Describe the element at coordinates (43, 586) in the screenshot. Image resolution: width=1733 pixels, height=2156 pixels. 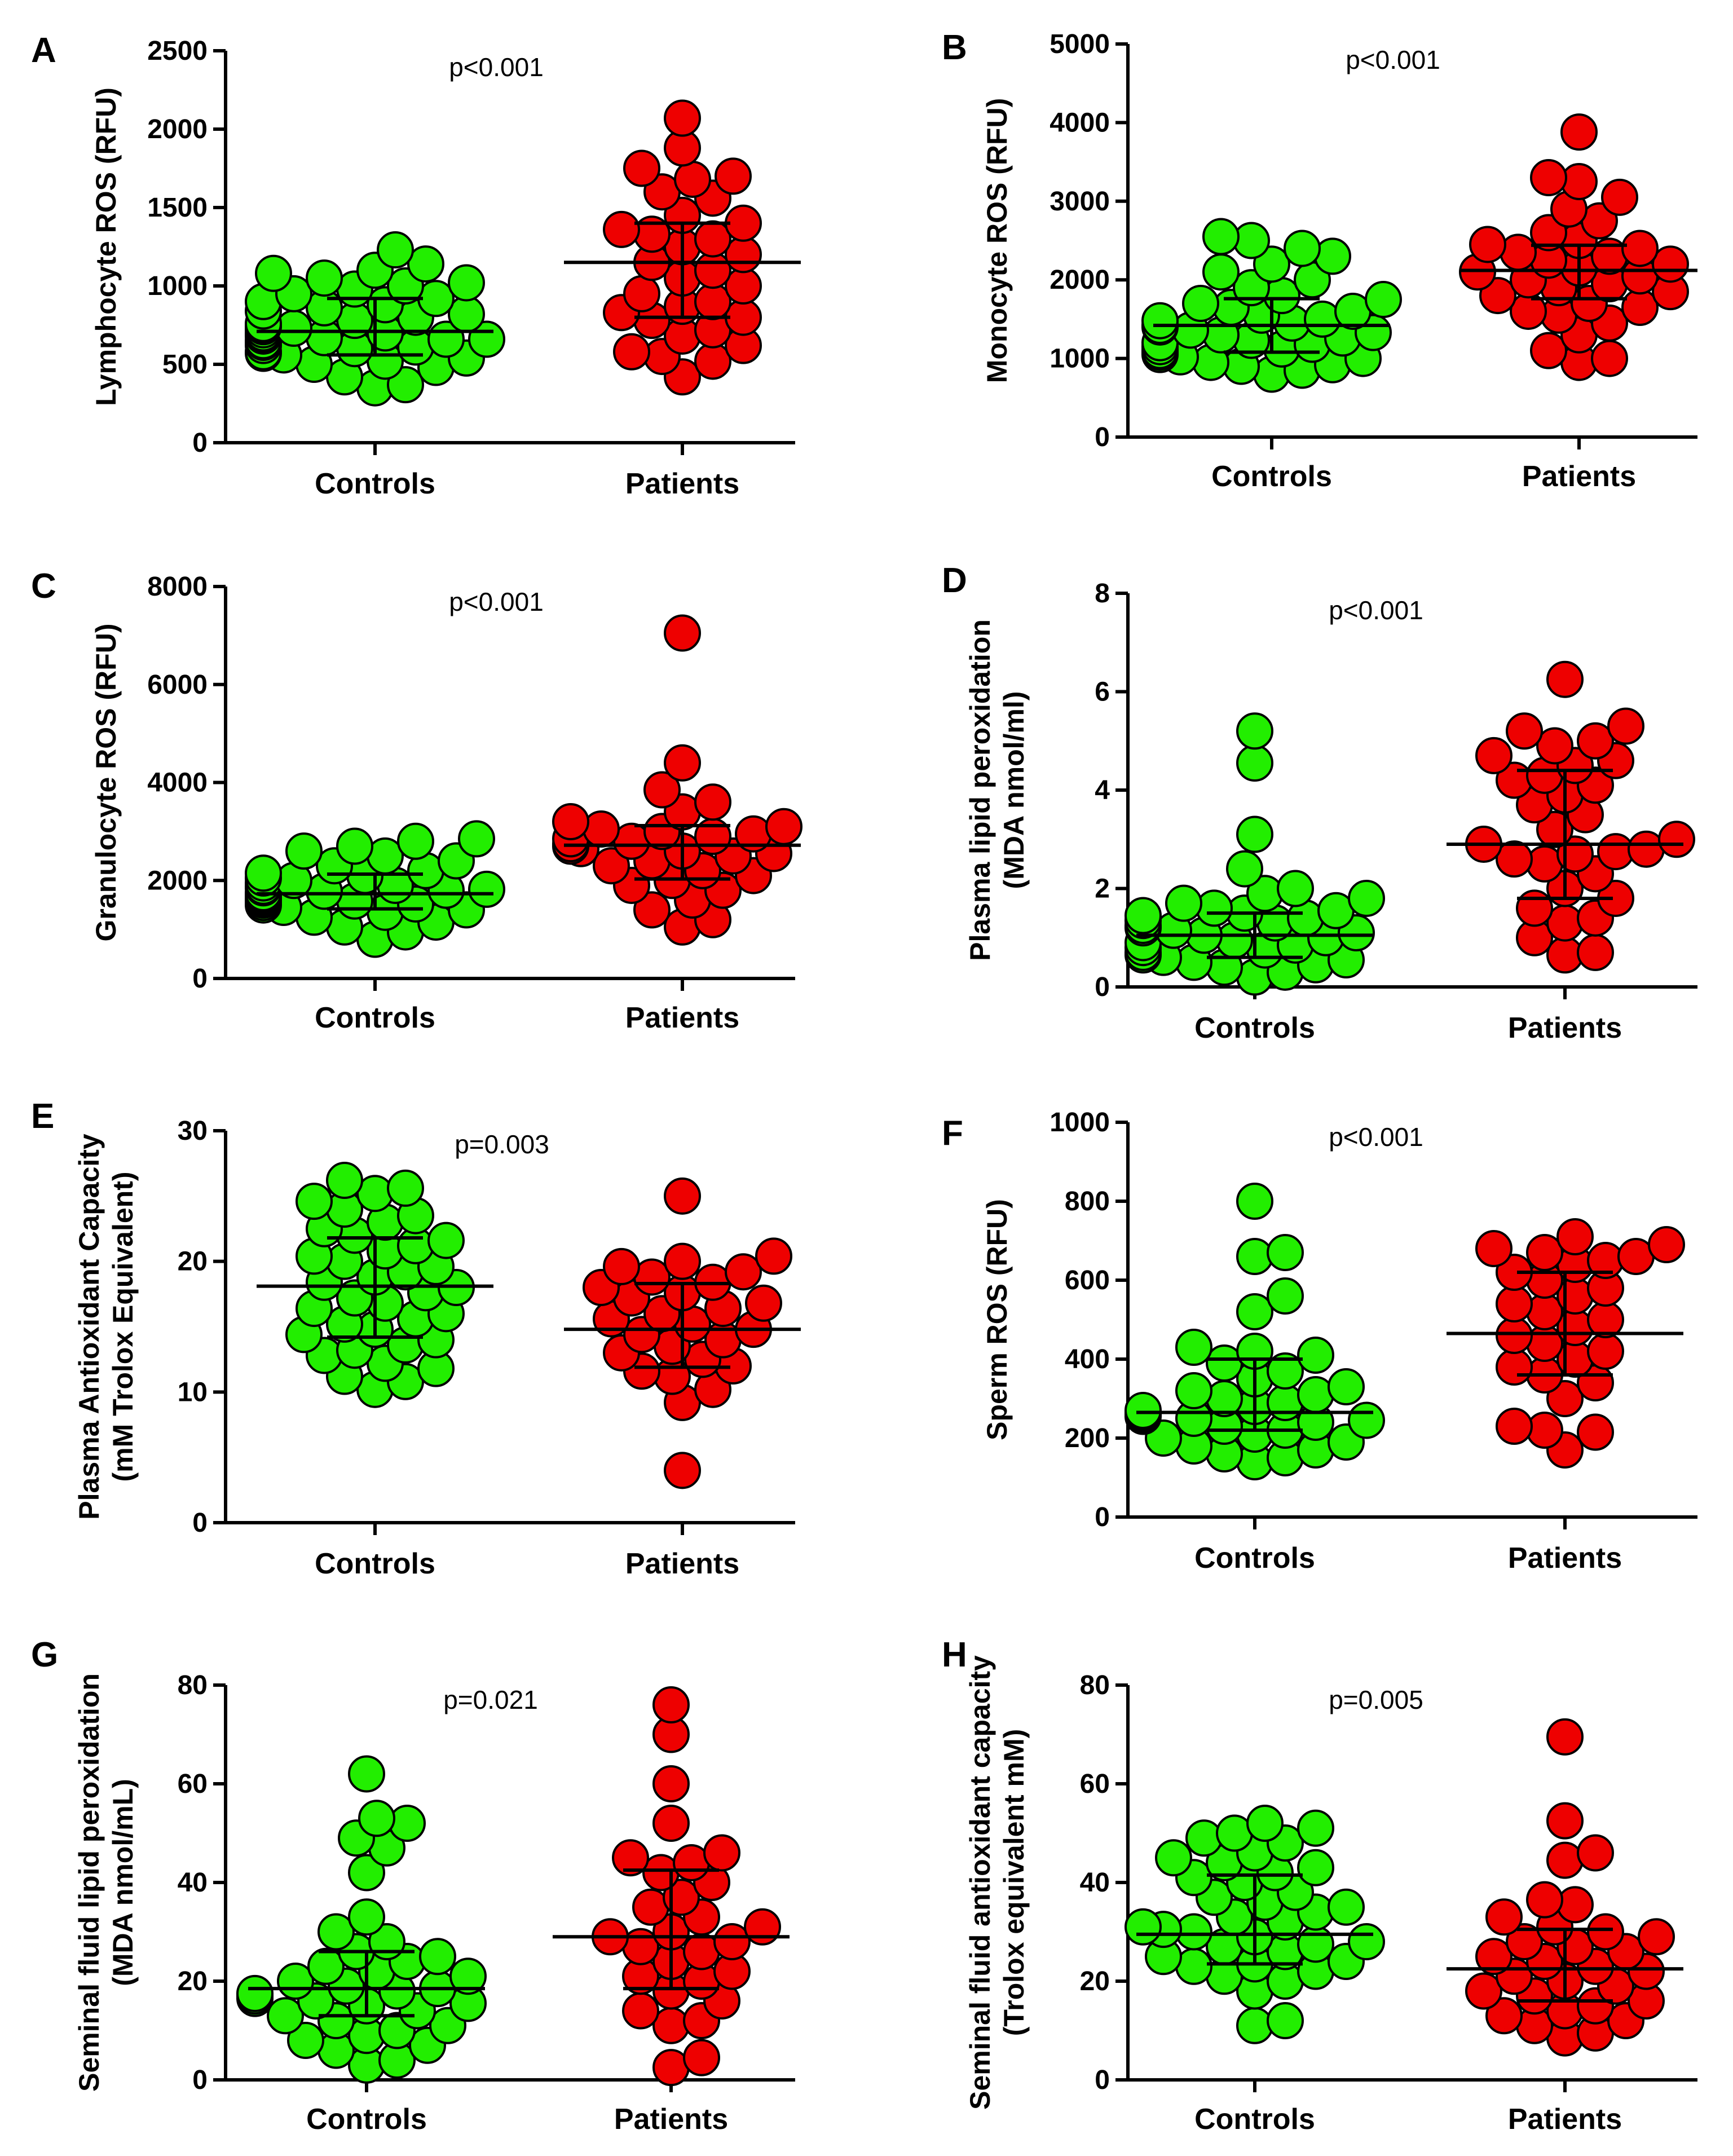
I see `panel-letter: C` at that location.